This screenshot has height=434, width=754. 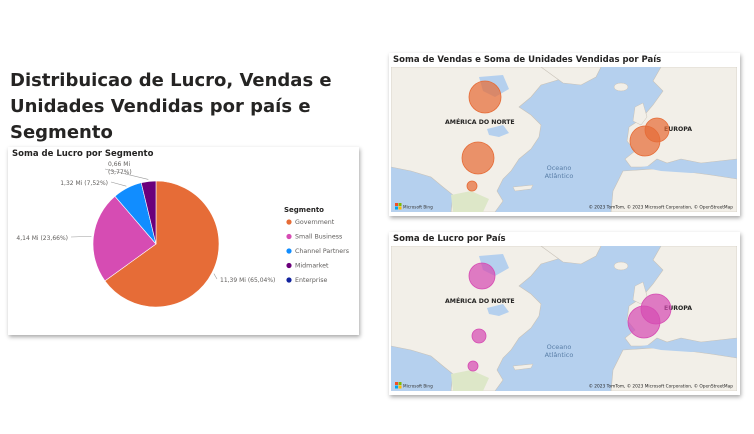 I want to click on pie-leader-midmarket, so click(x=126, y=174).